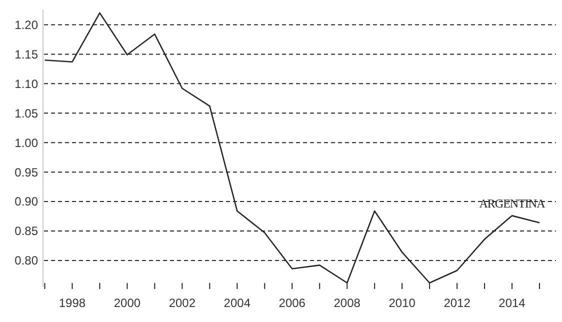 The image size is (562, 322). Describe the element at coordinates (26, 113) in the screenshot. I see `y-tick-label: 1.05` at that location.